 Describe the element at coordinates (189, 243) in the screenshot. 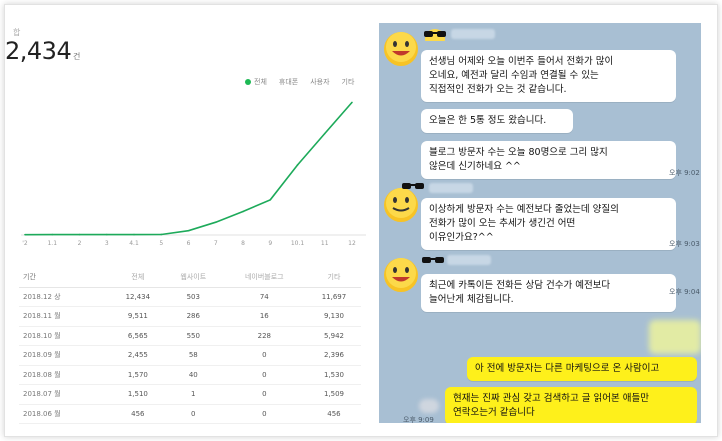

I see `x-tick-label: 6` at that location.